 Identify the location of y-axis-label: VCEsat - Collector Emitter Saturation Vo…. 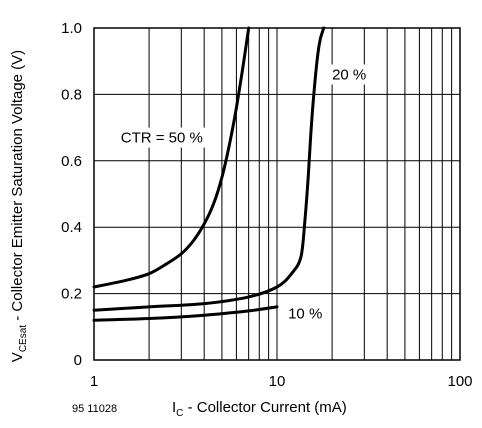
(19, 206).